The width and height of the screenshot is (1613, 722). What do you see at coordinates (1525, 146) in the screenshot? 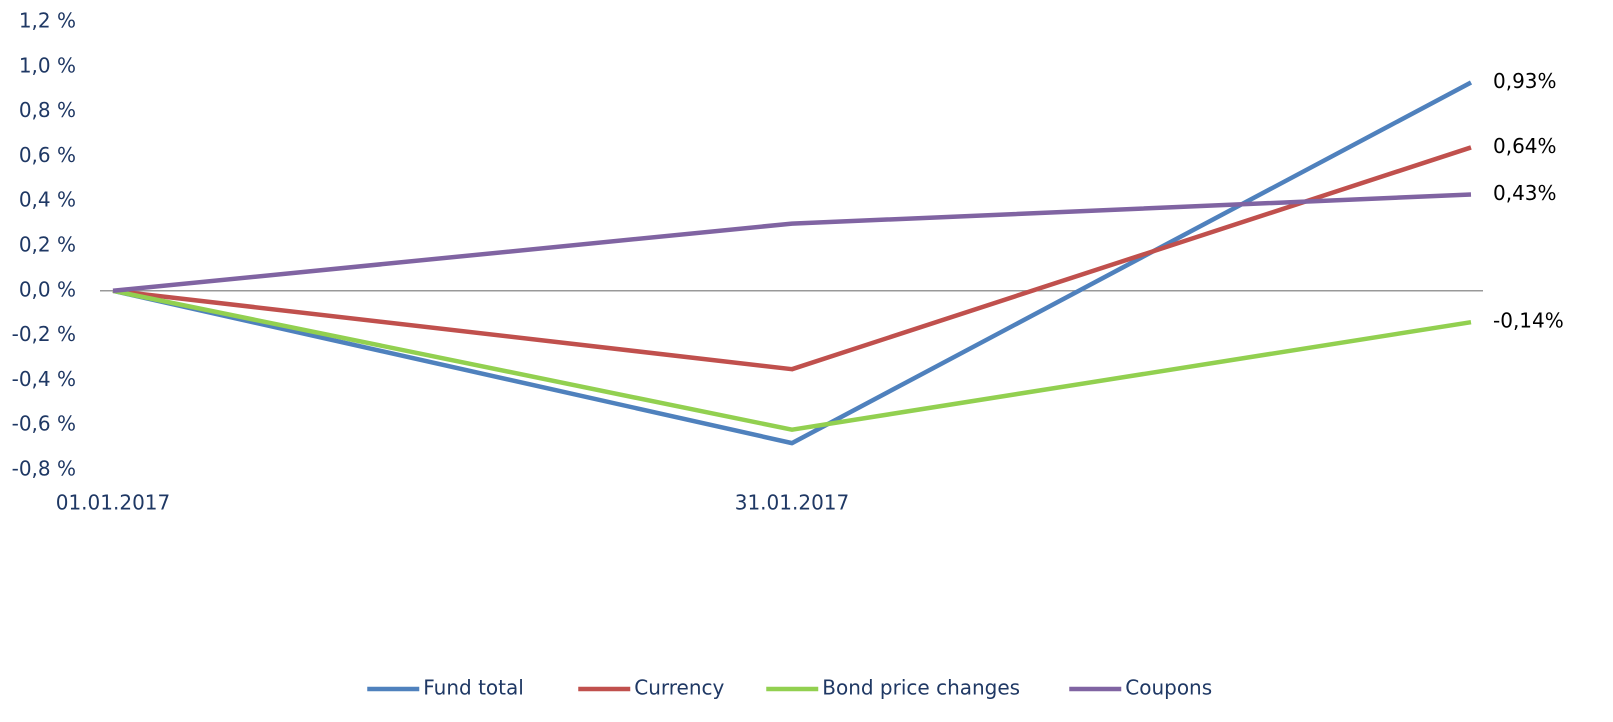
I see `data-label: 0,64%` at bounding box center [1525, 146].